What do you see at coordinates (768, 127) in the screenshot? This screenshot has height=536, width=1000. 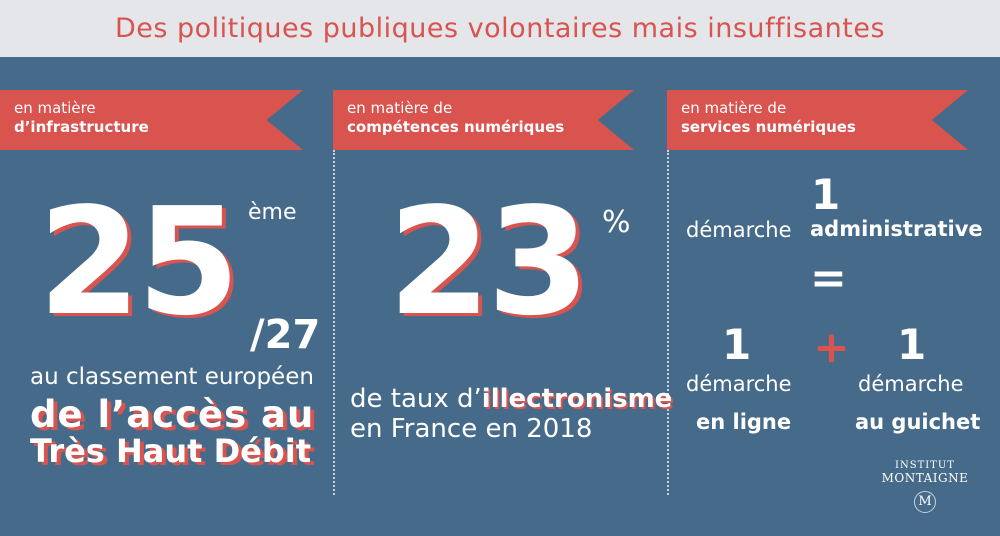 I see `ribbon-line2: services numériques` at bounding box center [768, 127].